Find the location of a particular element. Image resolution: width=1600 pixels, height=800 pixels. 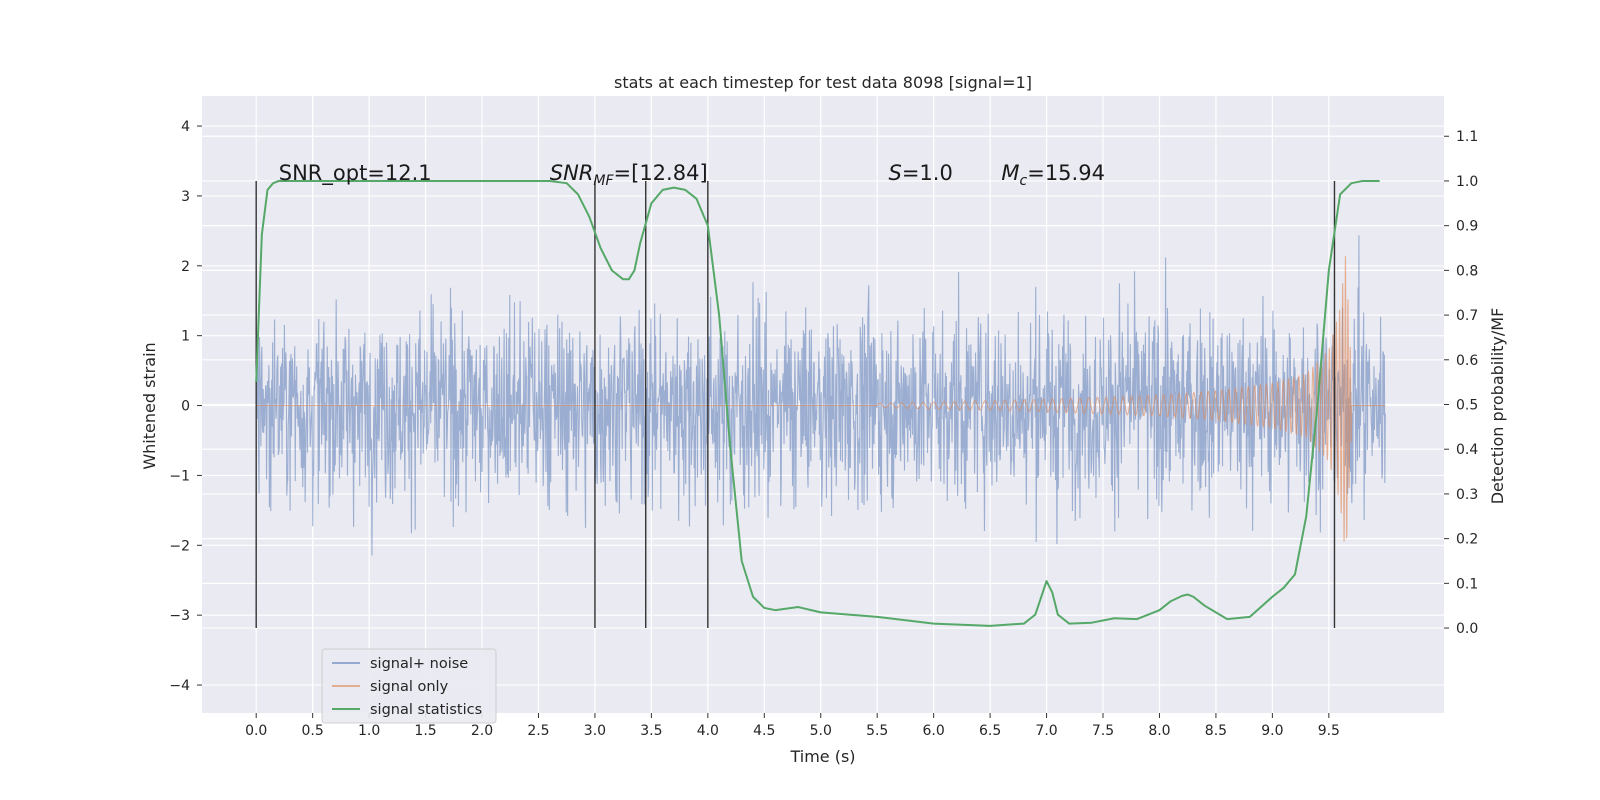

yr-tick-label-11: 1.1 is located at coordinates (1467, 137).